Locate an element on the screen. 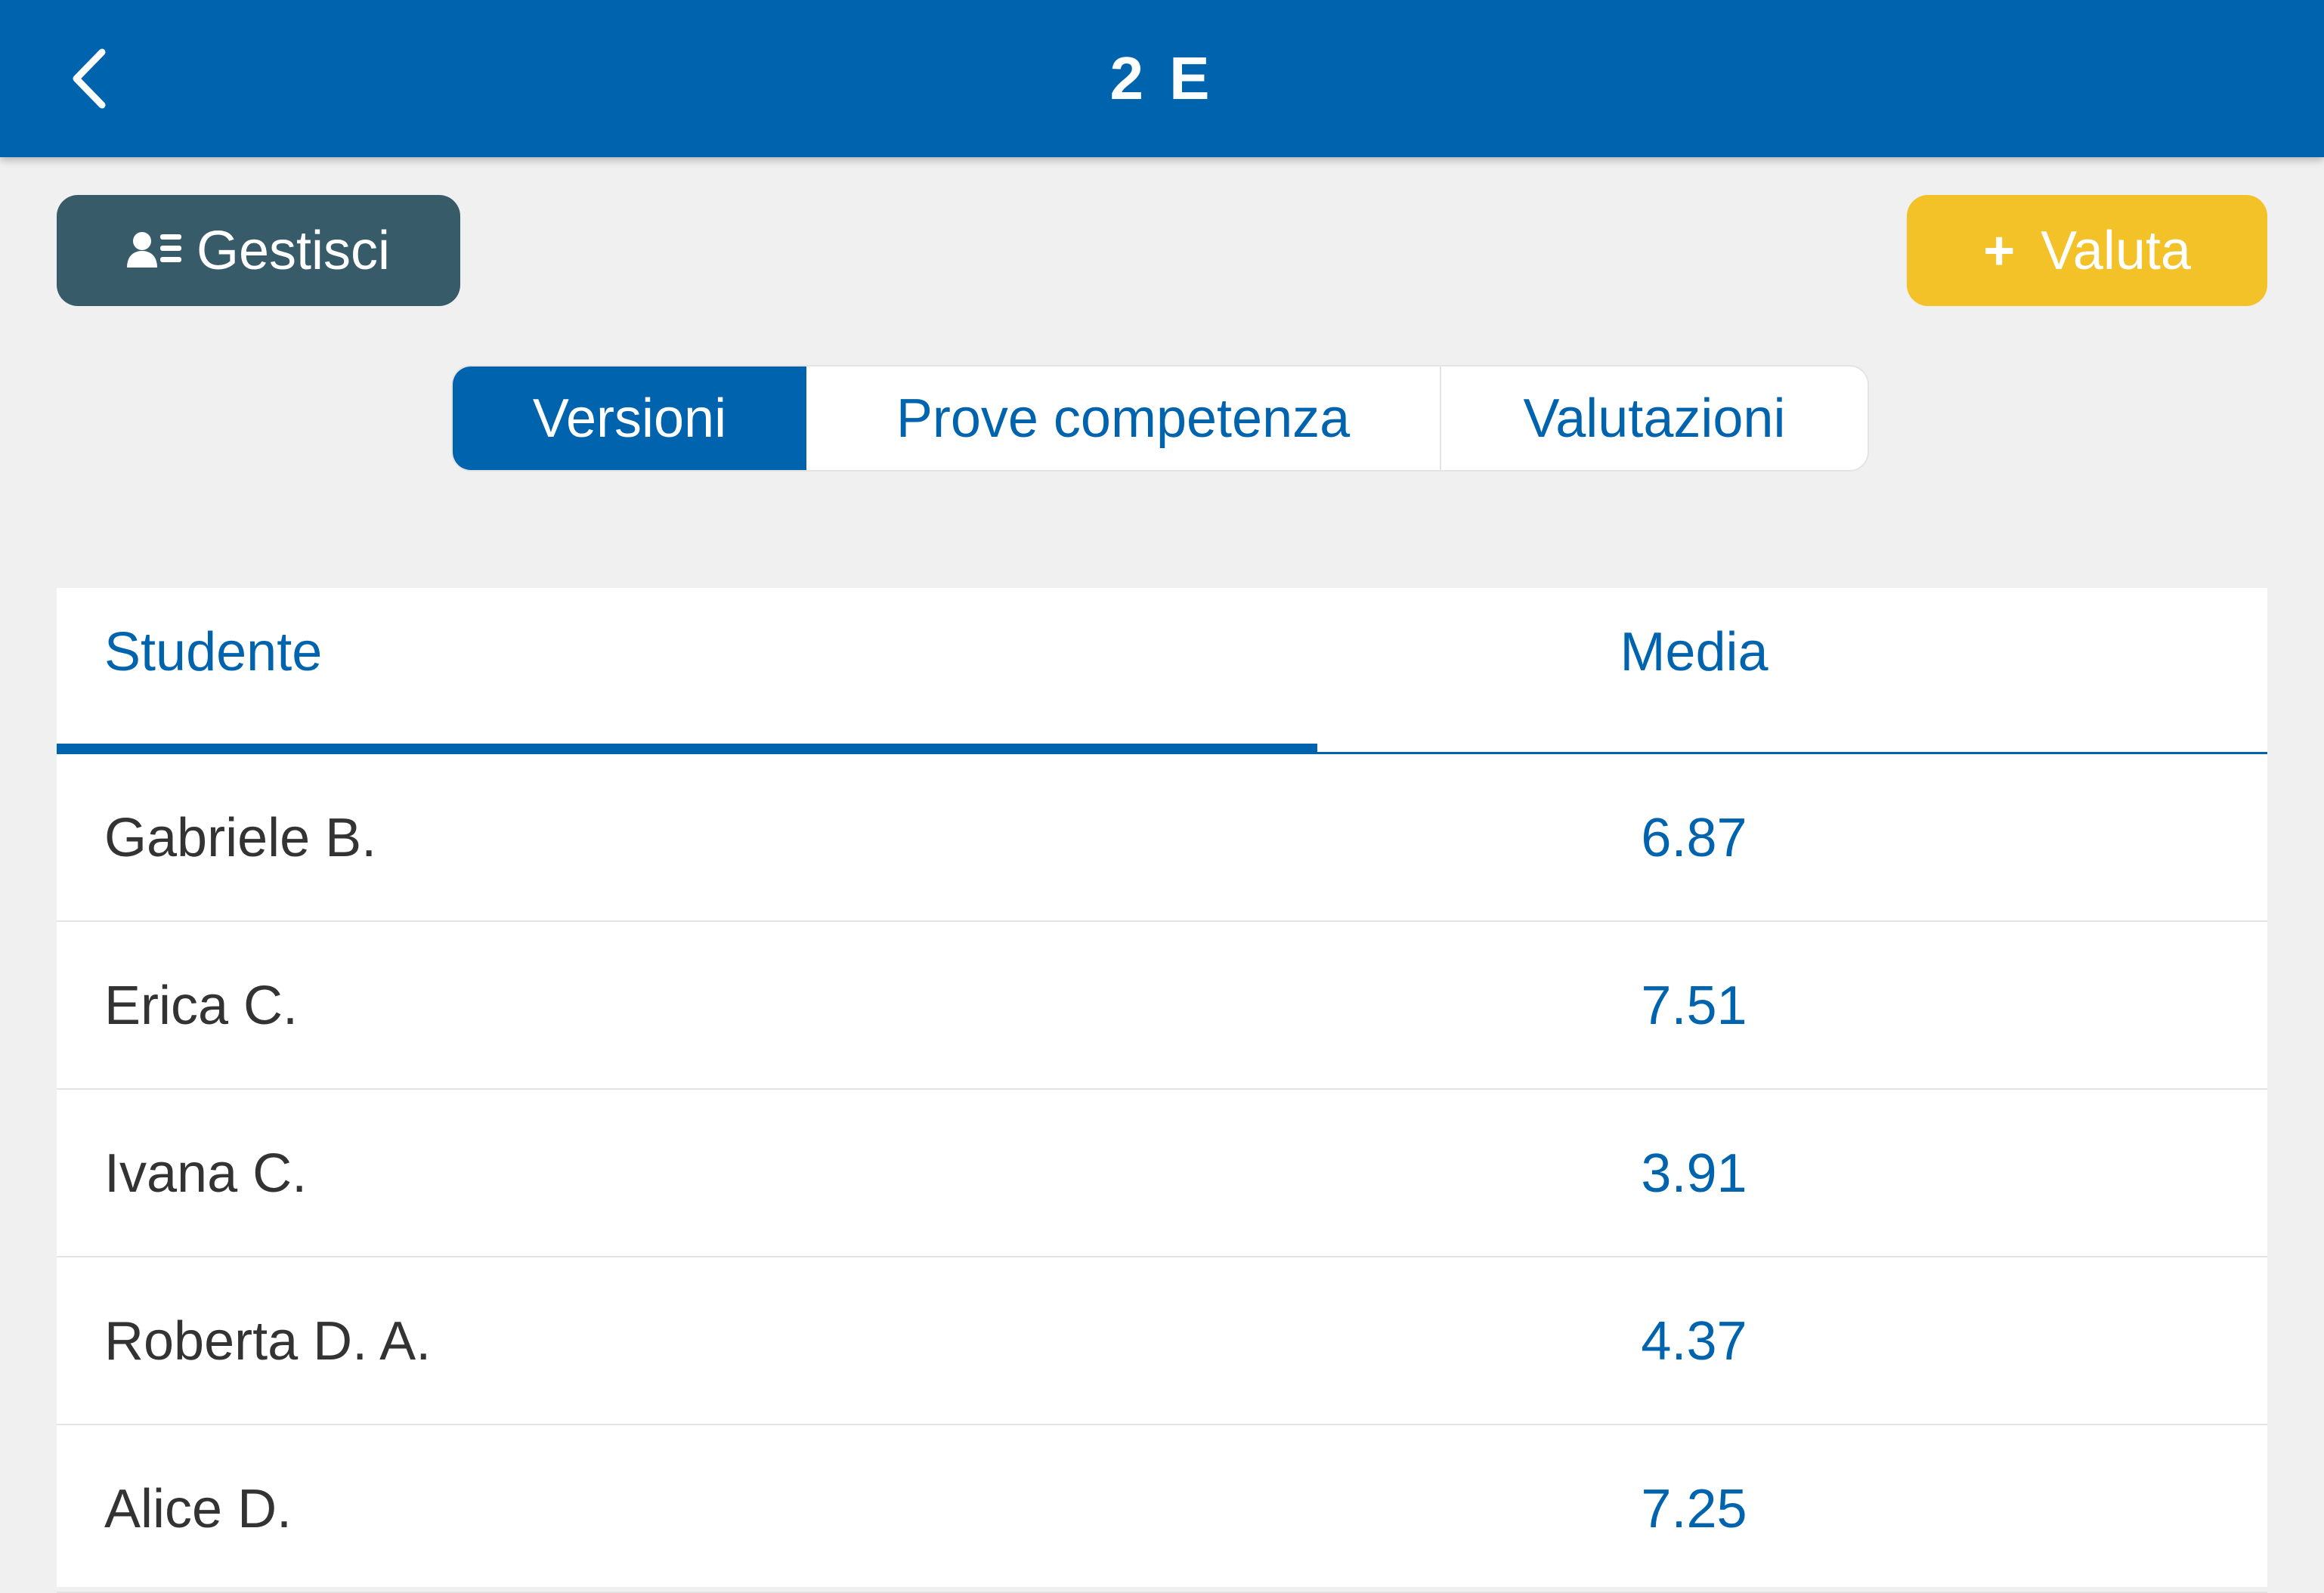 The height and width of the screenshot is (1593, 2324). users-list-icon is located at coordinates (154, 251).